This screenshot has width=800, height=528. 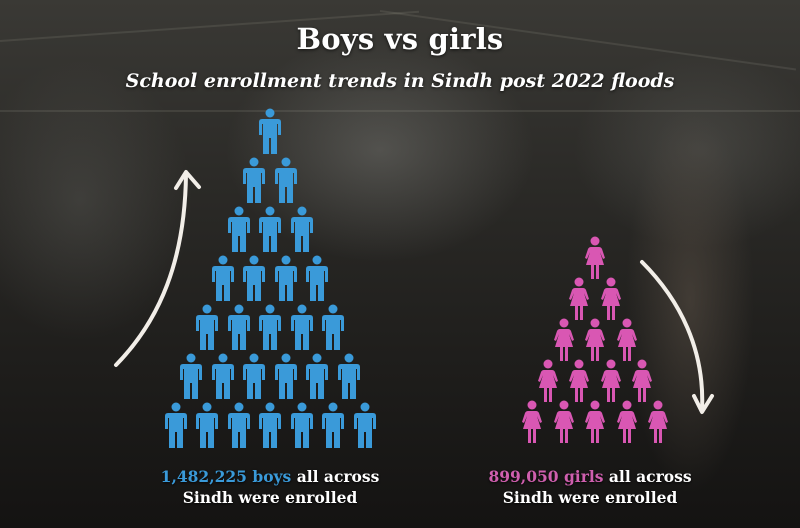 What do you see at coordinates (523, 476) in the screenshot?
I see `girls-count: 899,050` at bounding box center [523, 476].